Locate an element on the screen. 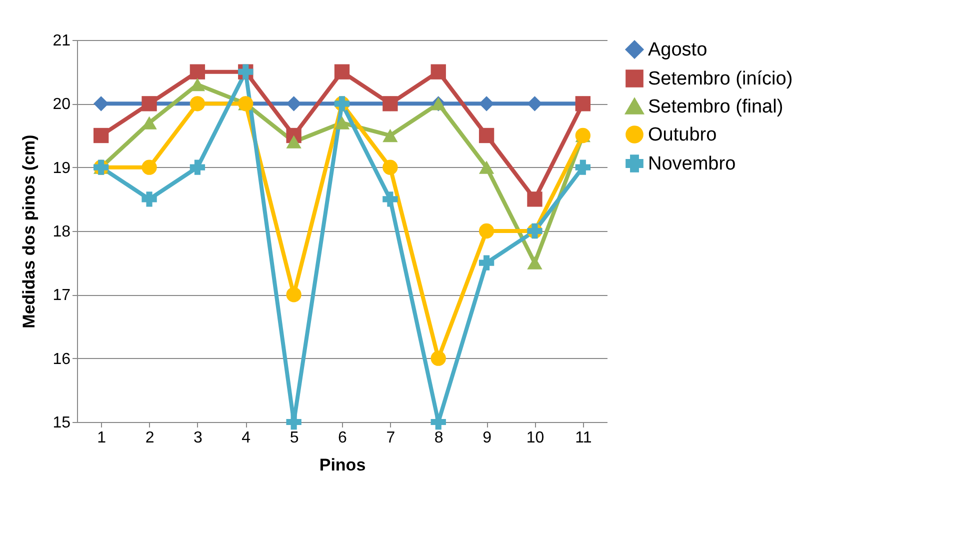 Image resolution: width=957 pixels, height=538 pixels. x-tick-label: 9 is located at coordinates (487, 438).